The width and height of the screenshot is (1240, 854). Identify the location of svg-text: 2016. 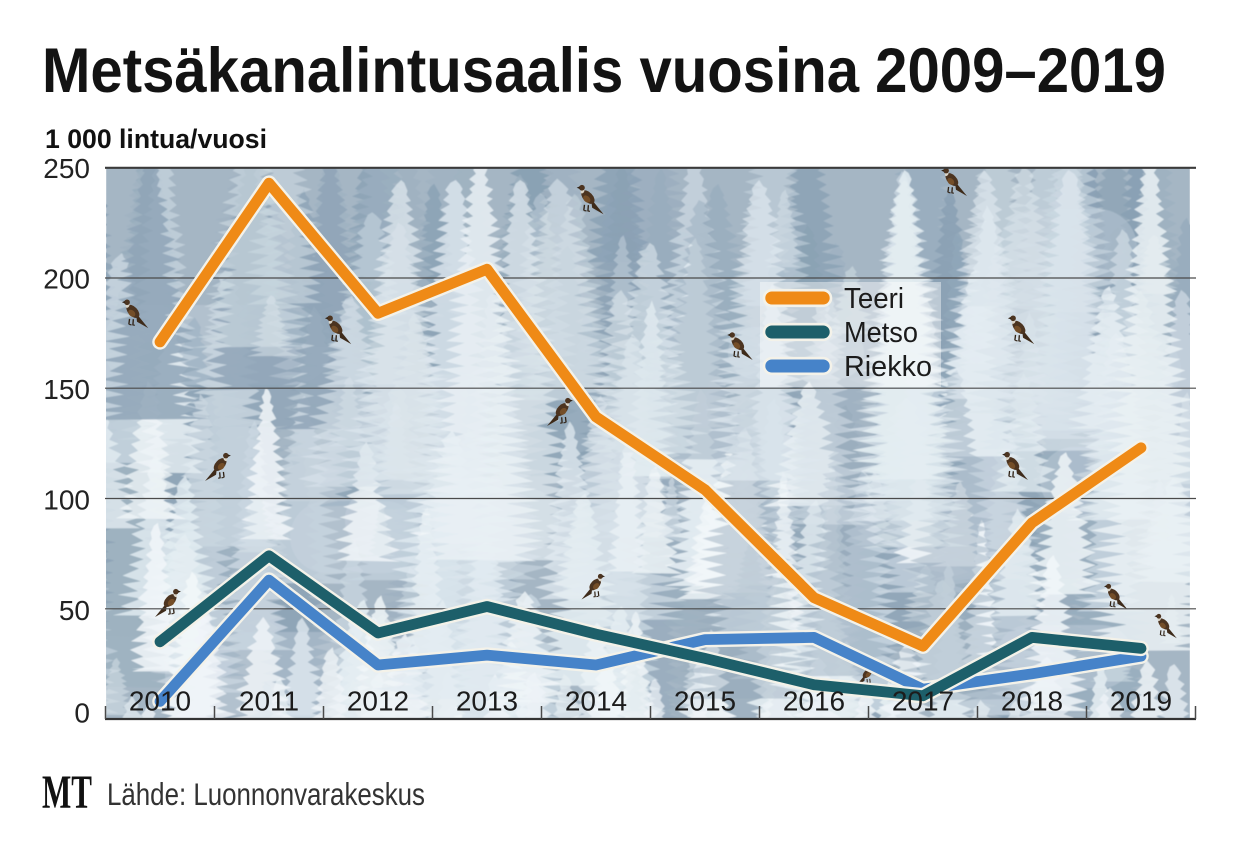
(814, 701).